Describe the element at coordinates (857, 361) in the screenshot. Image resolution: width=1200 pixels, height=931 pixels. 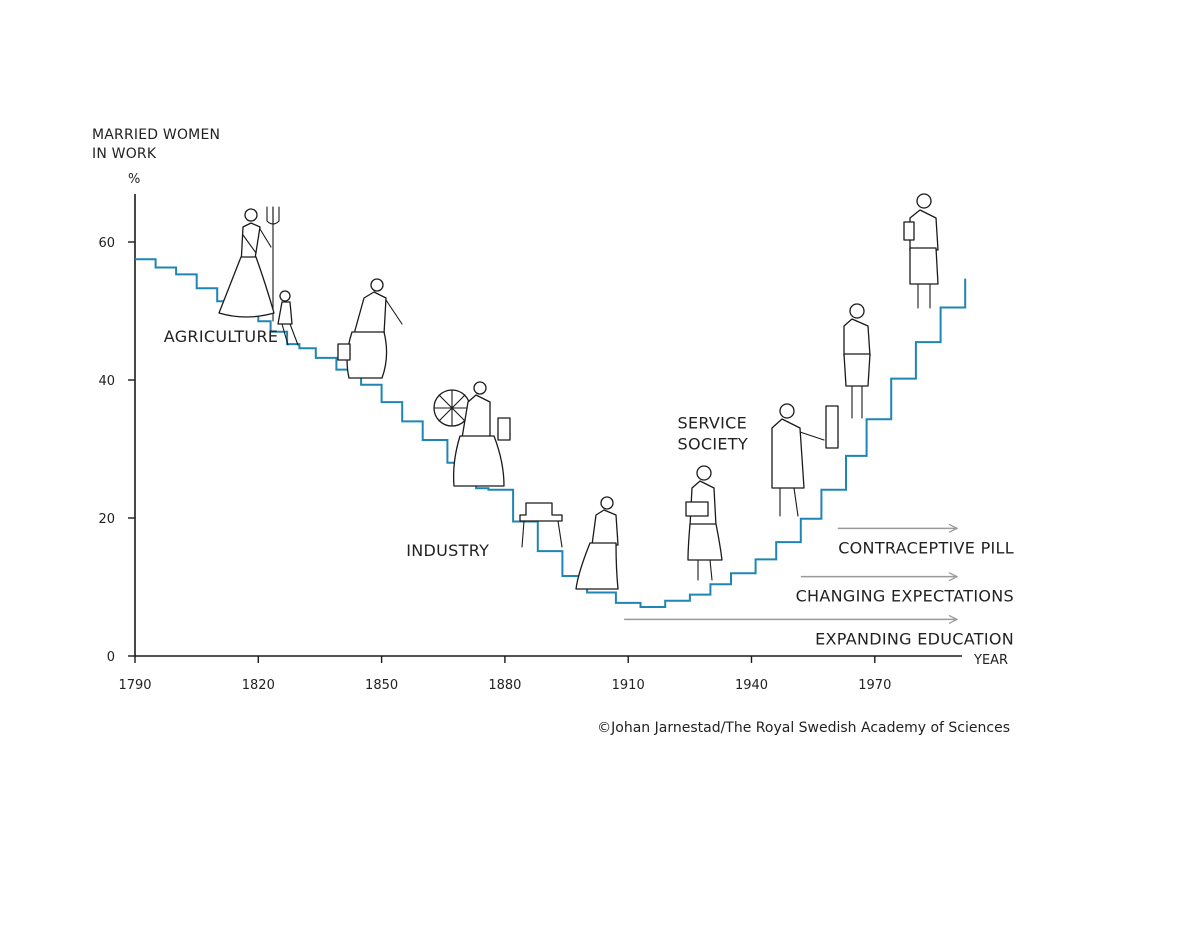
I see `figure-service-woman-suit-icon` at that location.